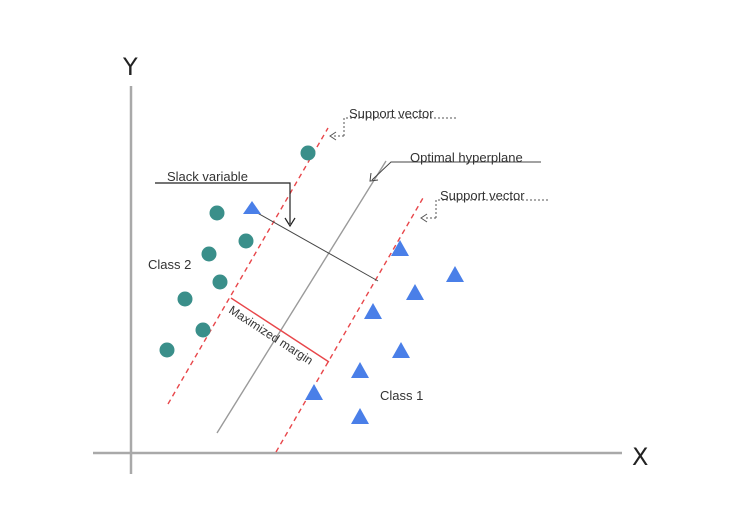  Describe the element at coordinates (491, 208) in the screenshot. I see `support-vector-right-leader` at that location.